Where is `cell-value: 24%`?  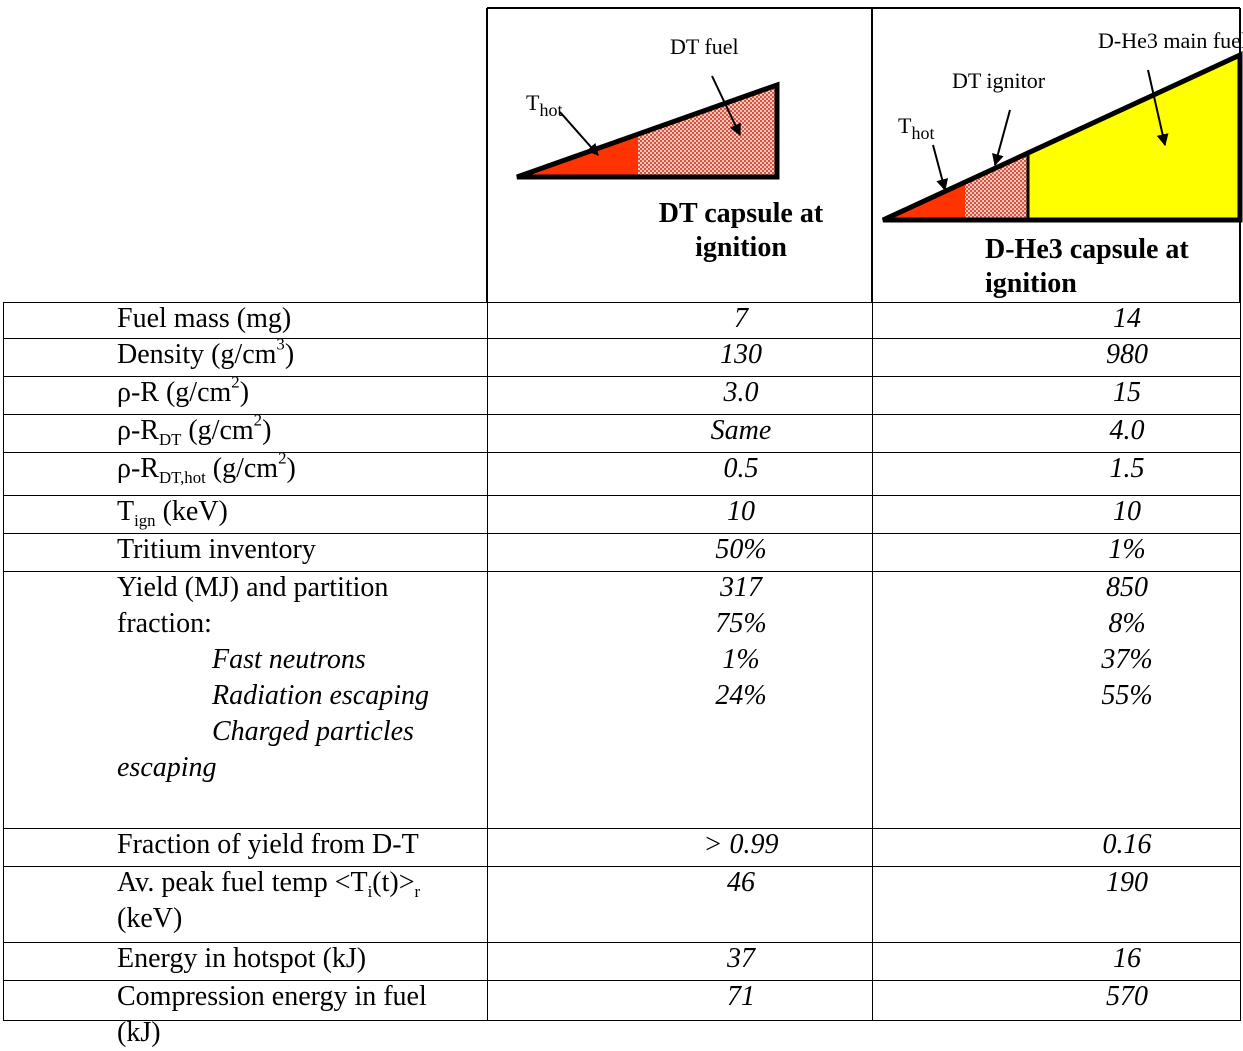
cell-value: 24% is located at coordinates (741, 695).